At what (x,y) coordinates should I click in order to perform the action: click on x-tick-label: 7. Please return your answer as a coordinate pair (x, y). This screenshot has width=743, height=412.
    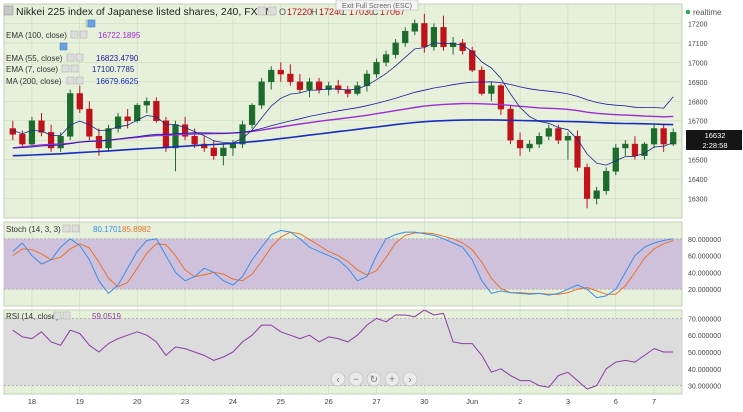
    Looking at the image, I should click on (654, 401).